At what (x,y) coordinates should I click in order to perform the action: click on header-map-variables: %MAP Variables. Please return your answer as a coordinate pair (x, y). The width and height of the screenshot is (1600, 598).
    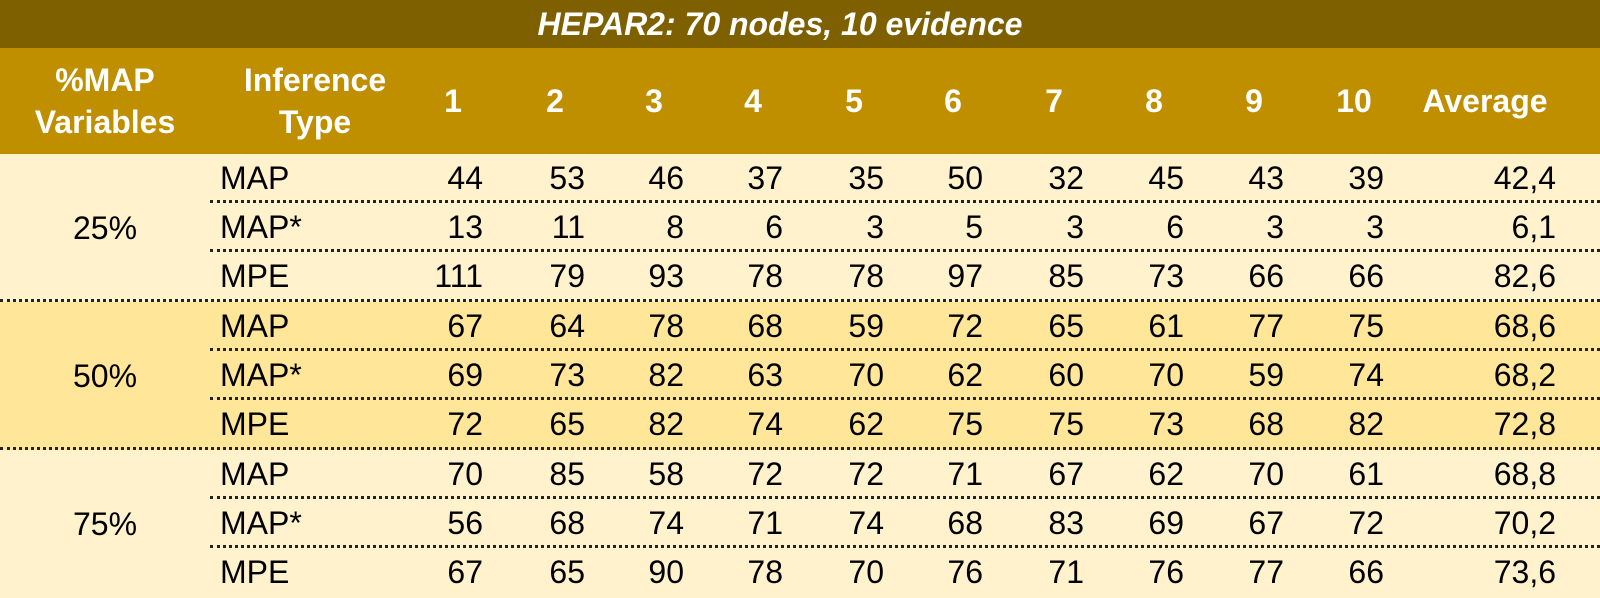
    Looking at the image, I should click on (105, 101).